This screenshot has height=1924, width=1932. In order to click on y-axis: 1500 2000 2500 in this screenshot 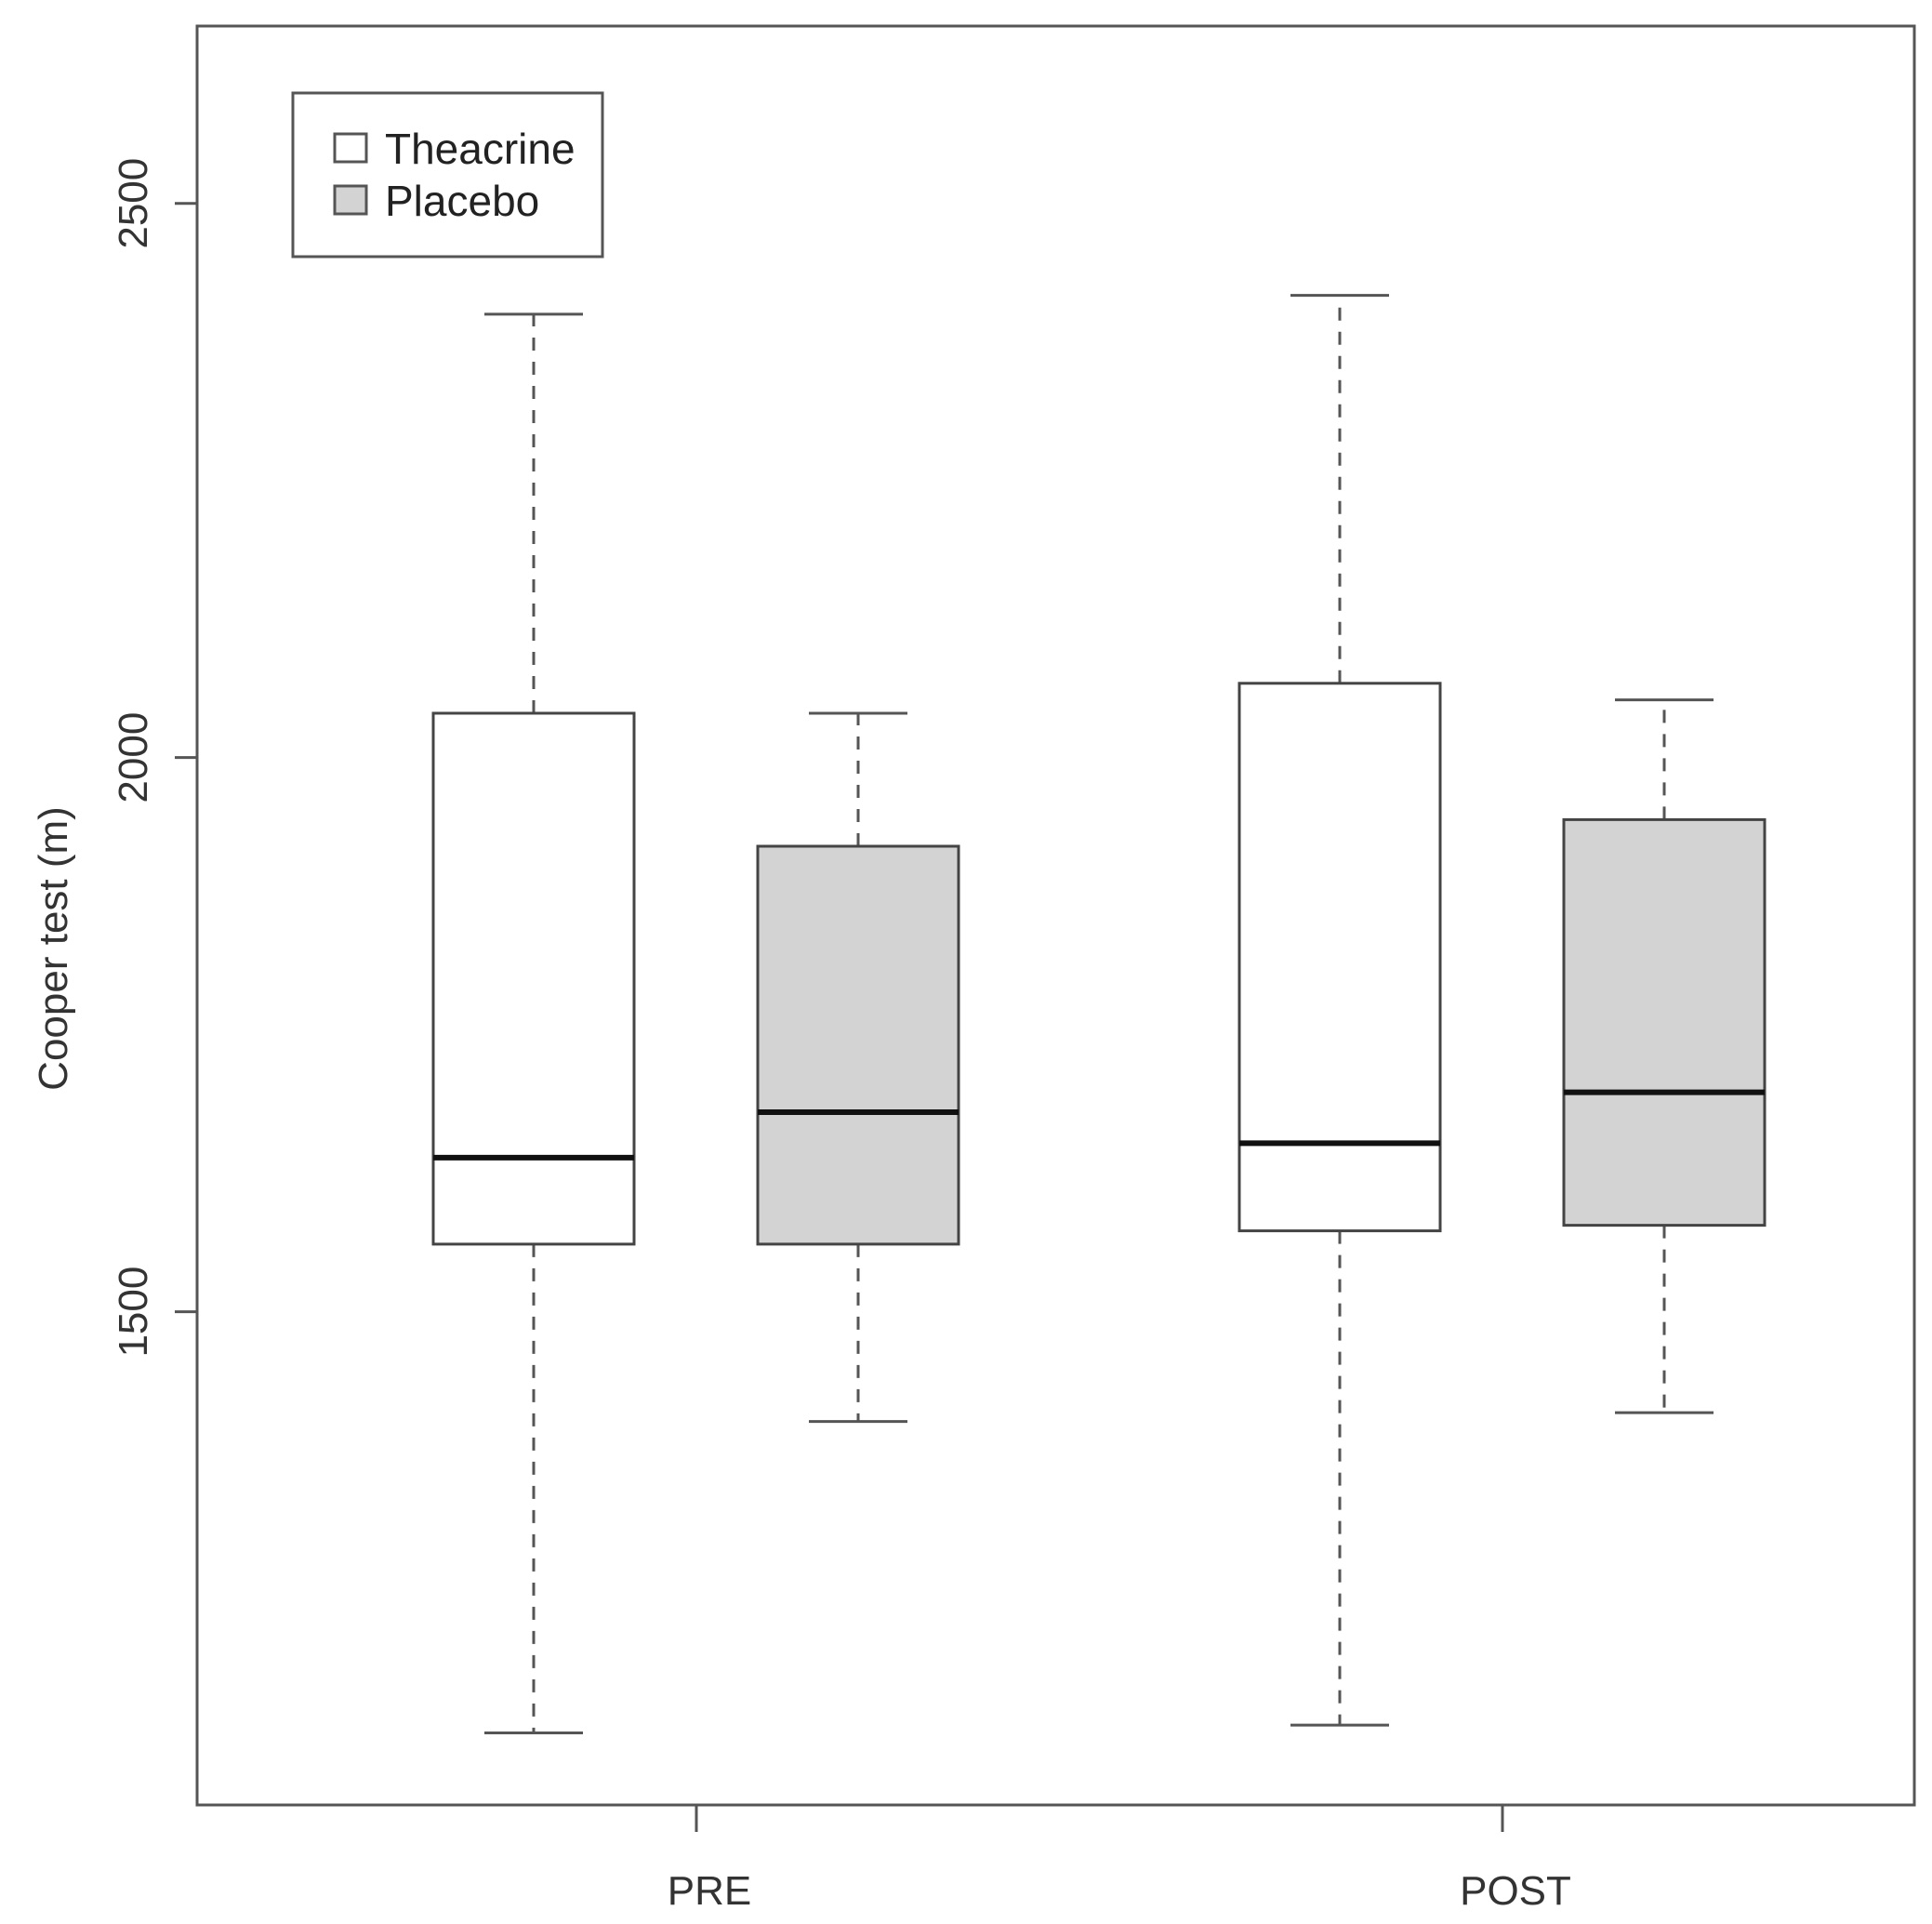, I will do `click(154, 758)`.